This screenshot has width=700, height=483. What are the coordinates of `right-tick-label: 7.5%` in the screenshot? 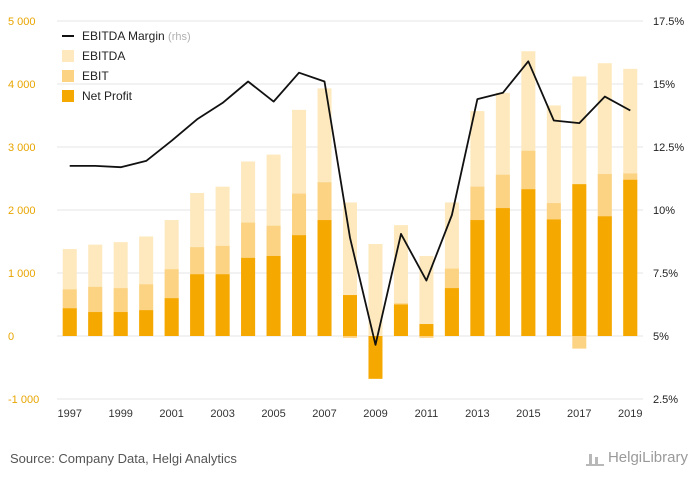 It's located at (665, 274).